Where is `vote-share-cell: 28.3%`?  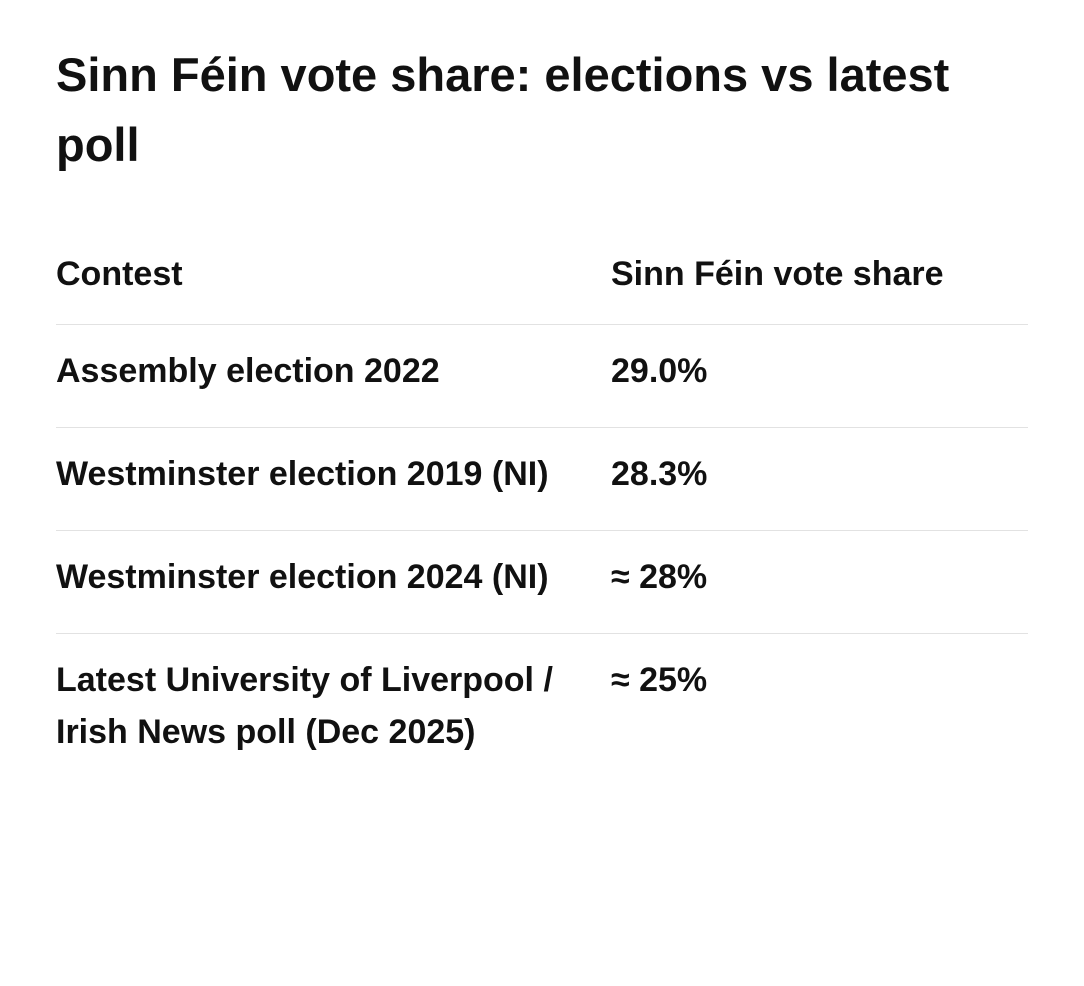 vote-share-cell: 28.3% is located at coordinates (819, 479).